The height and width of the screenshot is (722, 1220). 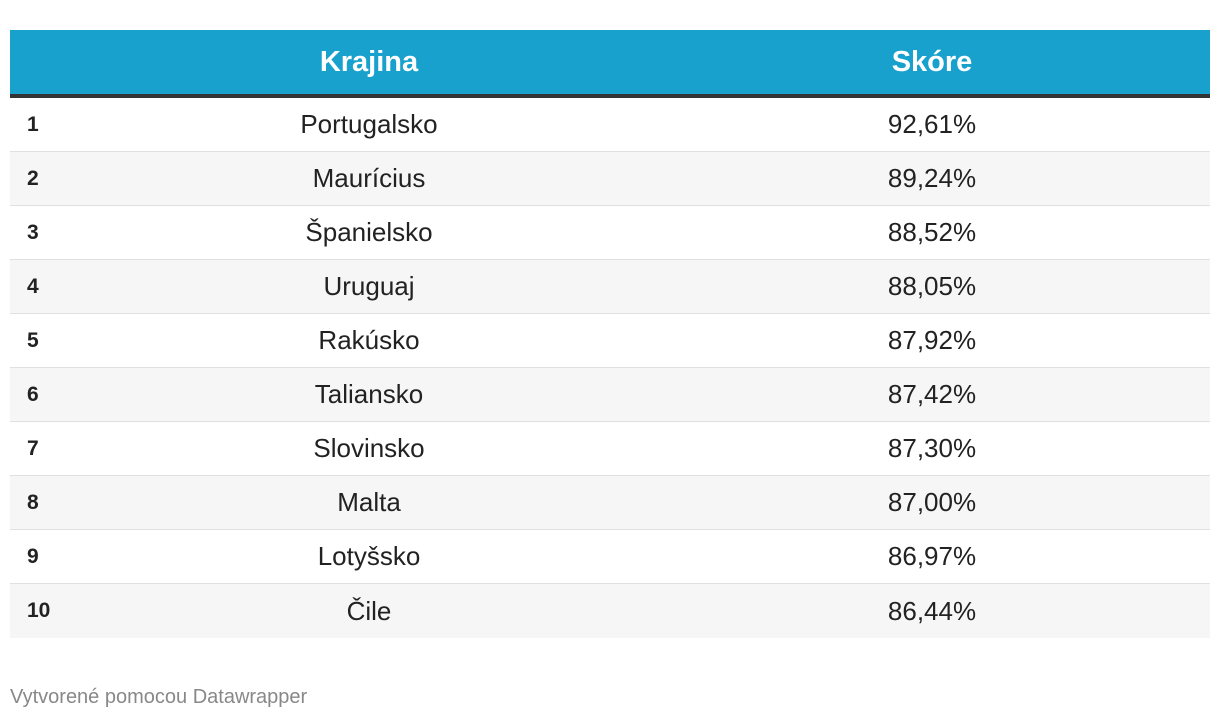 What do you see at coordinates (932, 286) in the screenshot?
I see `row-score: 88,05%` at bounding box center [932, 286].